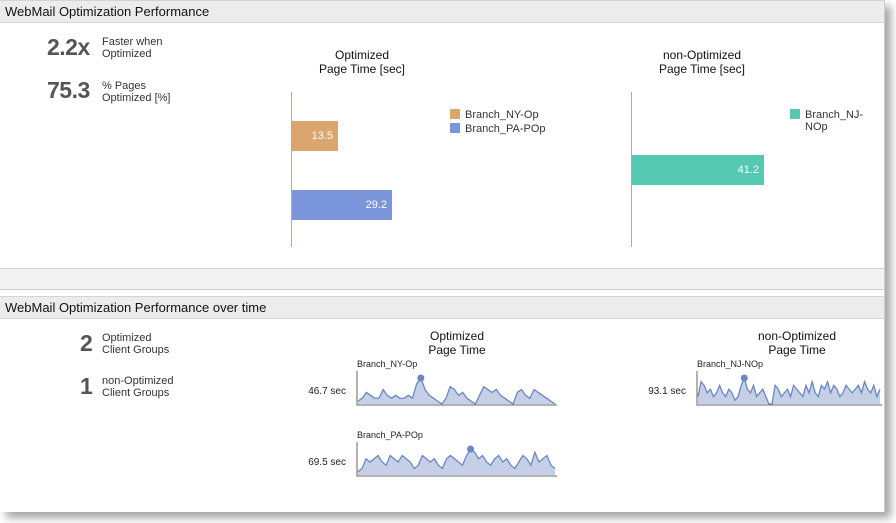 Image resolution: width=896 pixels, height=523 pixels. What do you see at coordinates (127, 338) in the screenshot?
I see `kpi-optimized-groups-label-line1: Optimized` at bounding box center [127, 338].